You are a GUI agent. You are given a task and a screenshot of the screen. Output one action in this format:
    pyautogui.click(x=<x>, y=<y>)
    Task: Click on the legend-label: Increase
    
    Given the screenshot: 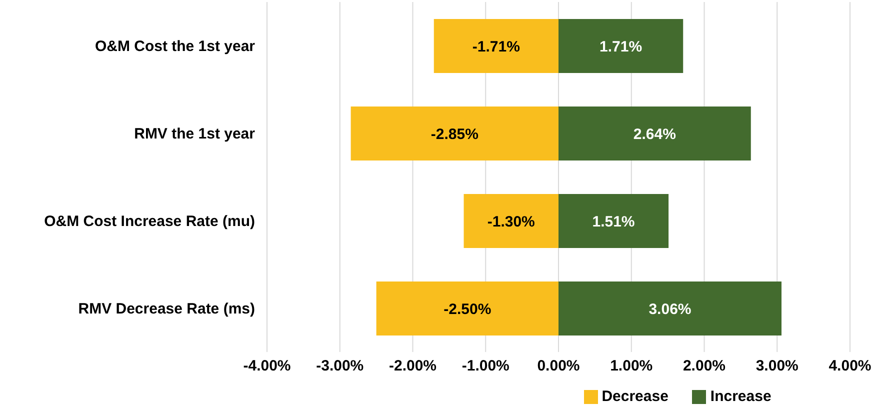 What is the action you would take?
    pyautogui.click(x=741, y=396)
    